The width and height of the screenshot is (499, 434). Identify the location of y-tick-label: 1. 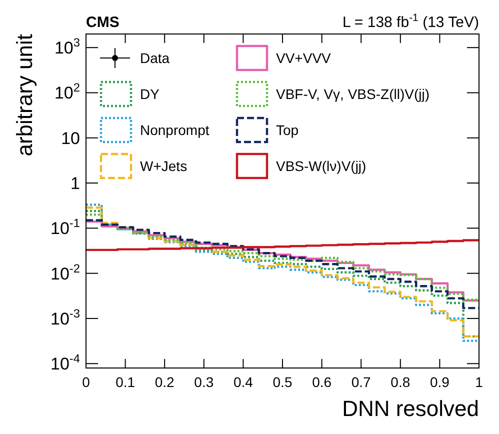
(75, 184).